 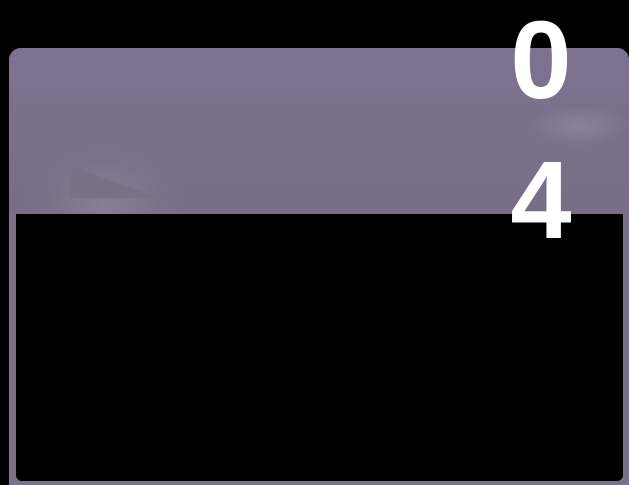 What do you see at coordinates (115, 182) in the screenshot?
I see `speech-tab-pointer` at bounding box center [115, 182].